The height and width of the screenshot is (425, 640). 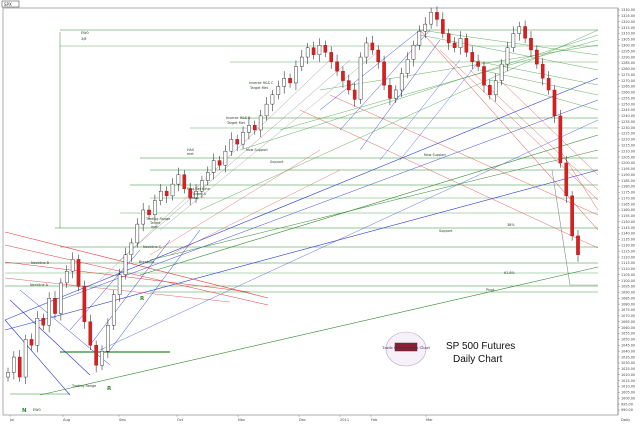 What do you see at coordinates (236, 123) in the screenshot?
I see `annotation-5: Target Met` at bounding box center [236, 123].